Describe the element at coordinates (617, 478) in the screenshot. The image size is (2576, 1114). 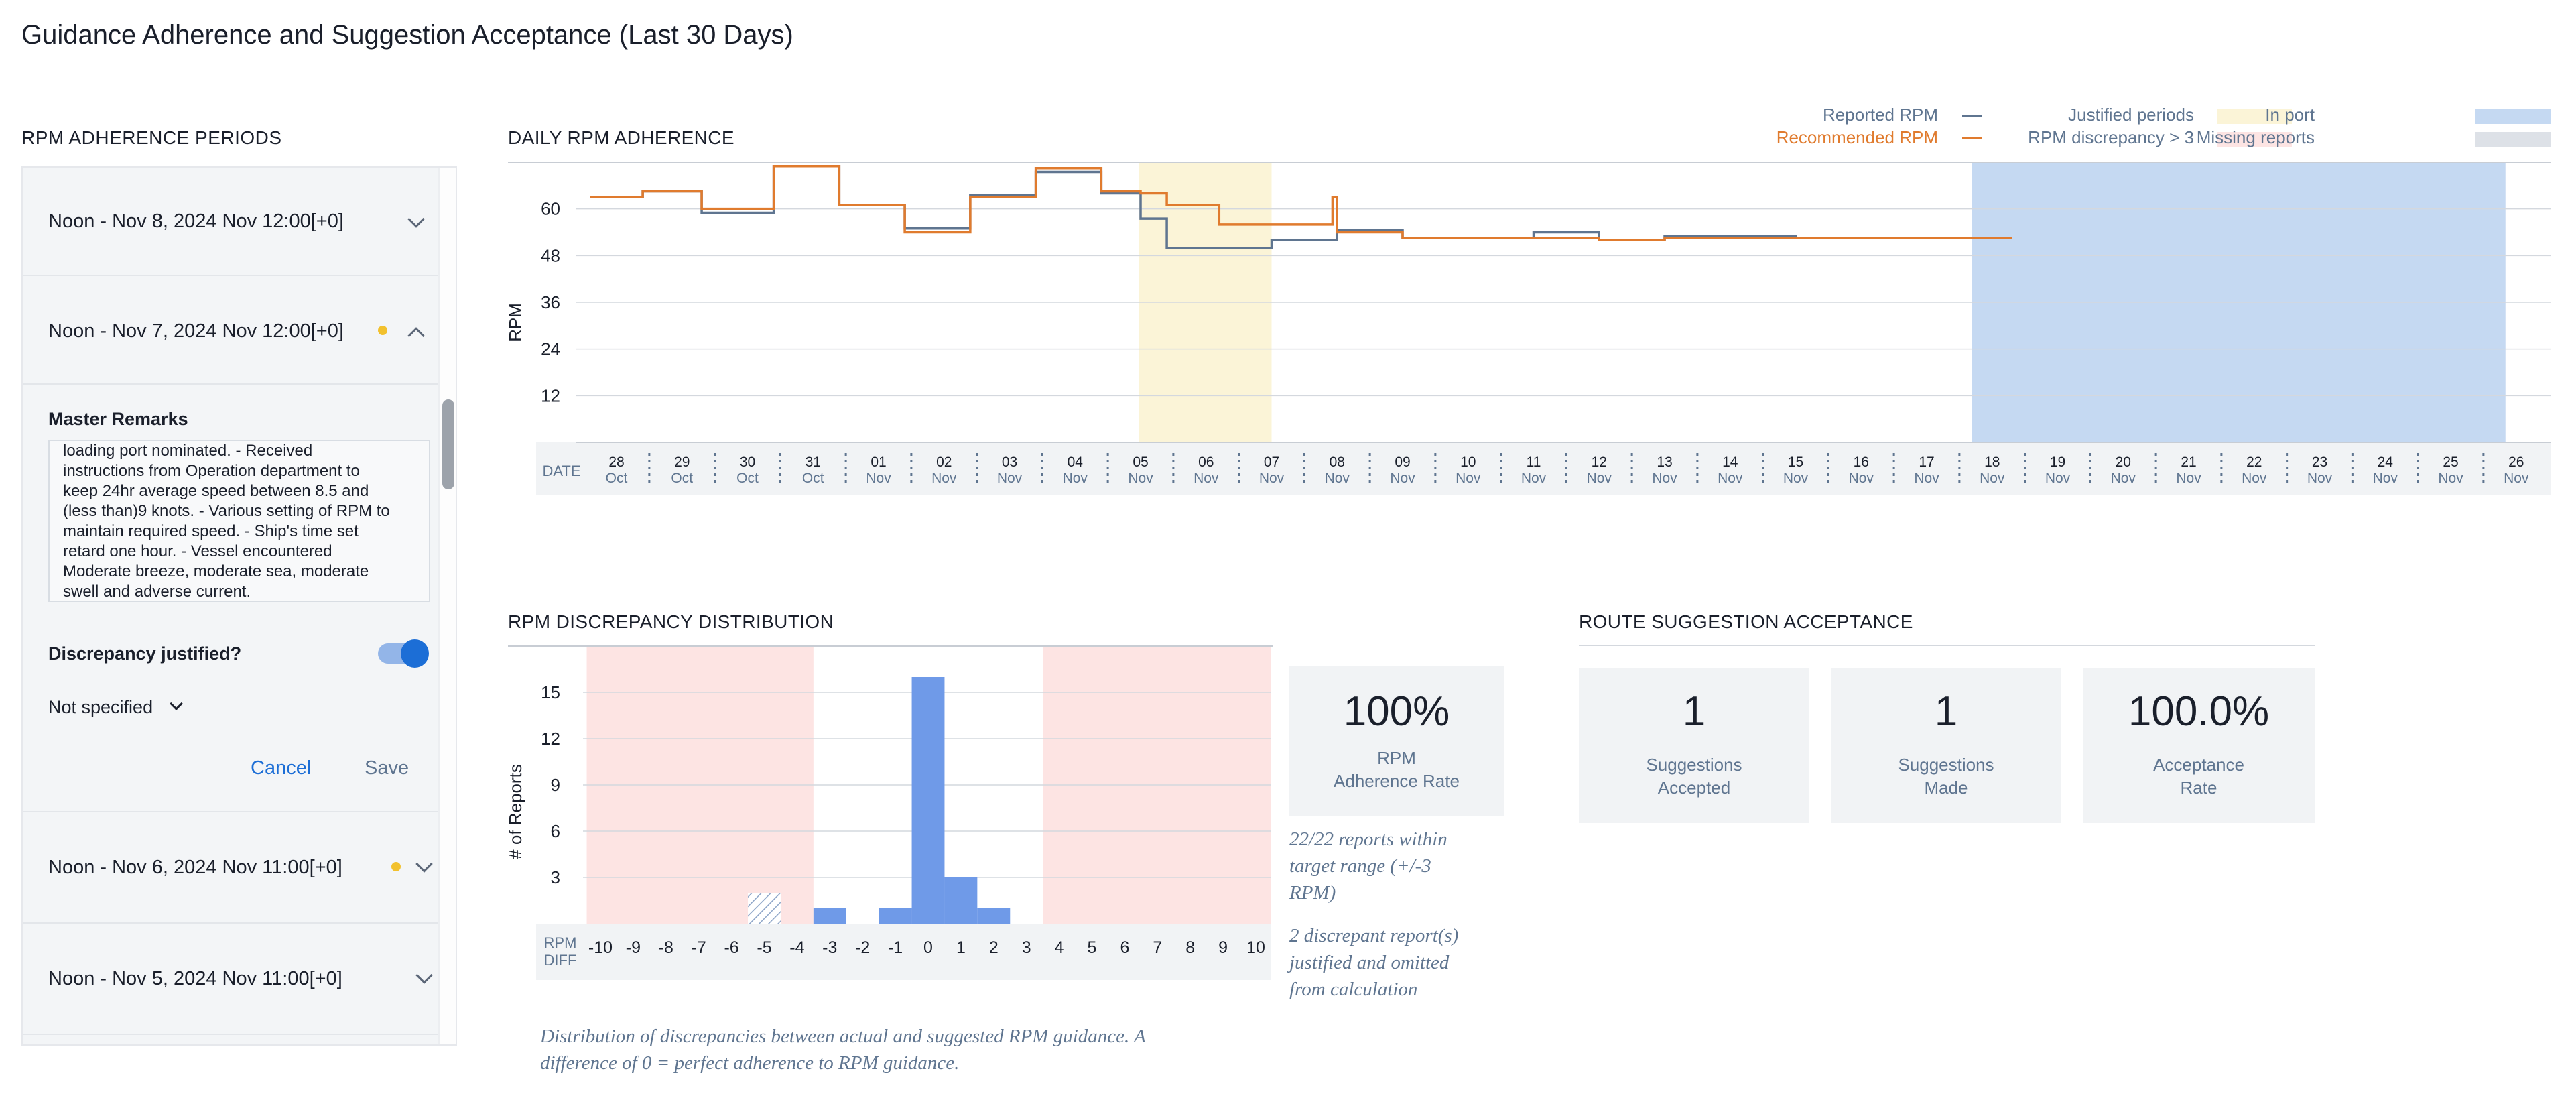
I see `date-tick-month: Oct` at that location.